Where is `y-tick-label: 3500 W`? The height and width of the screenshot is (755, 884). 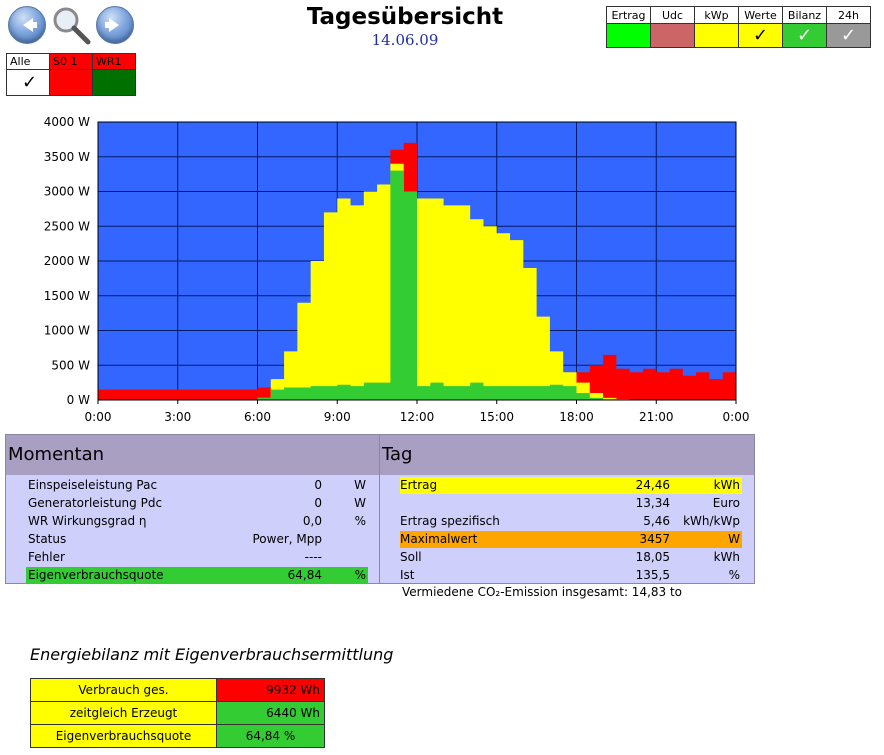 y-tick-label: 3500 W is located at coordinates (67, 157).